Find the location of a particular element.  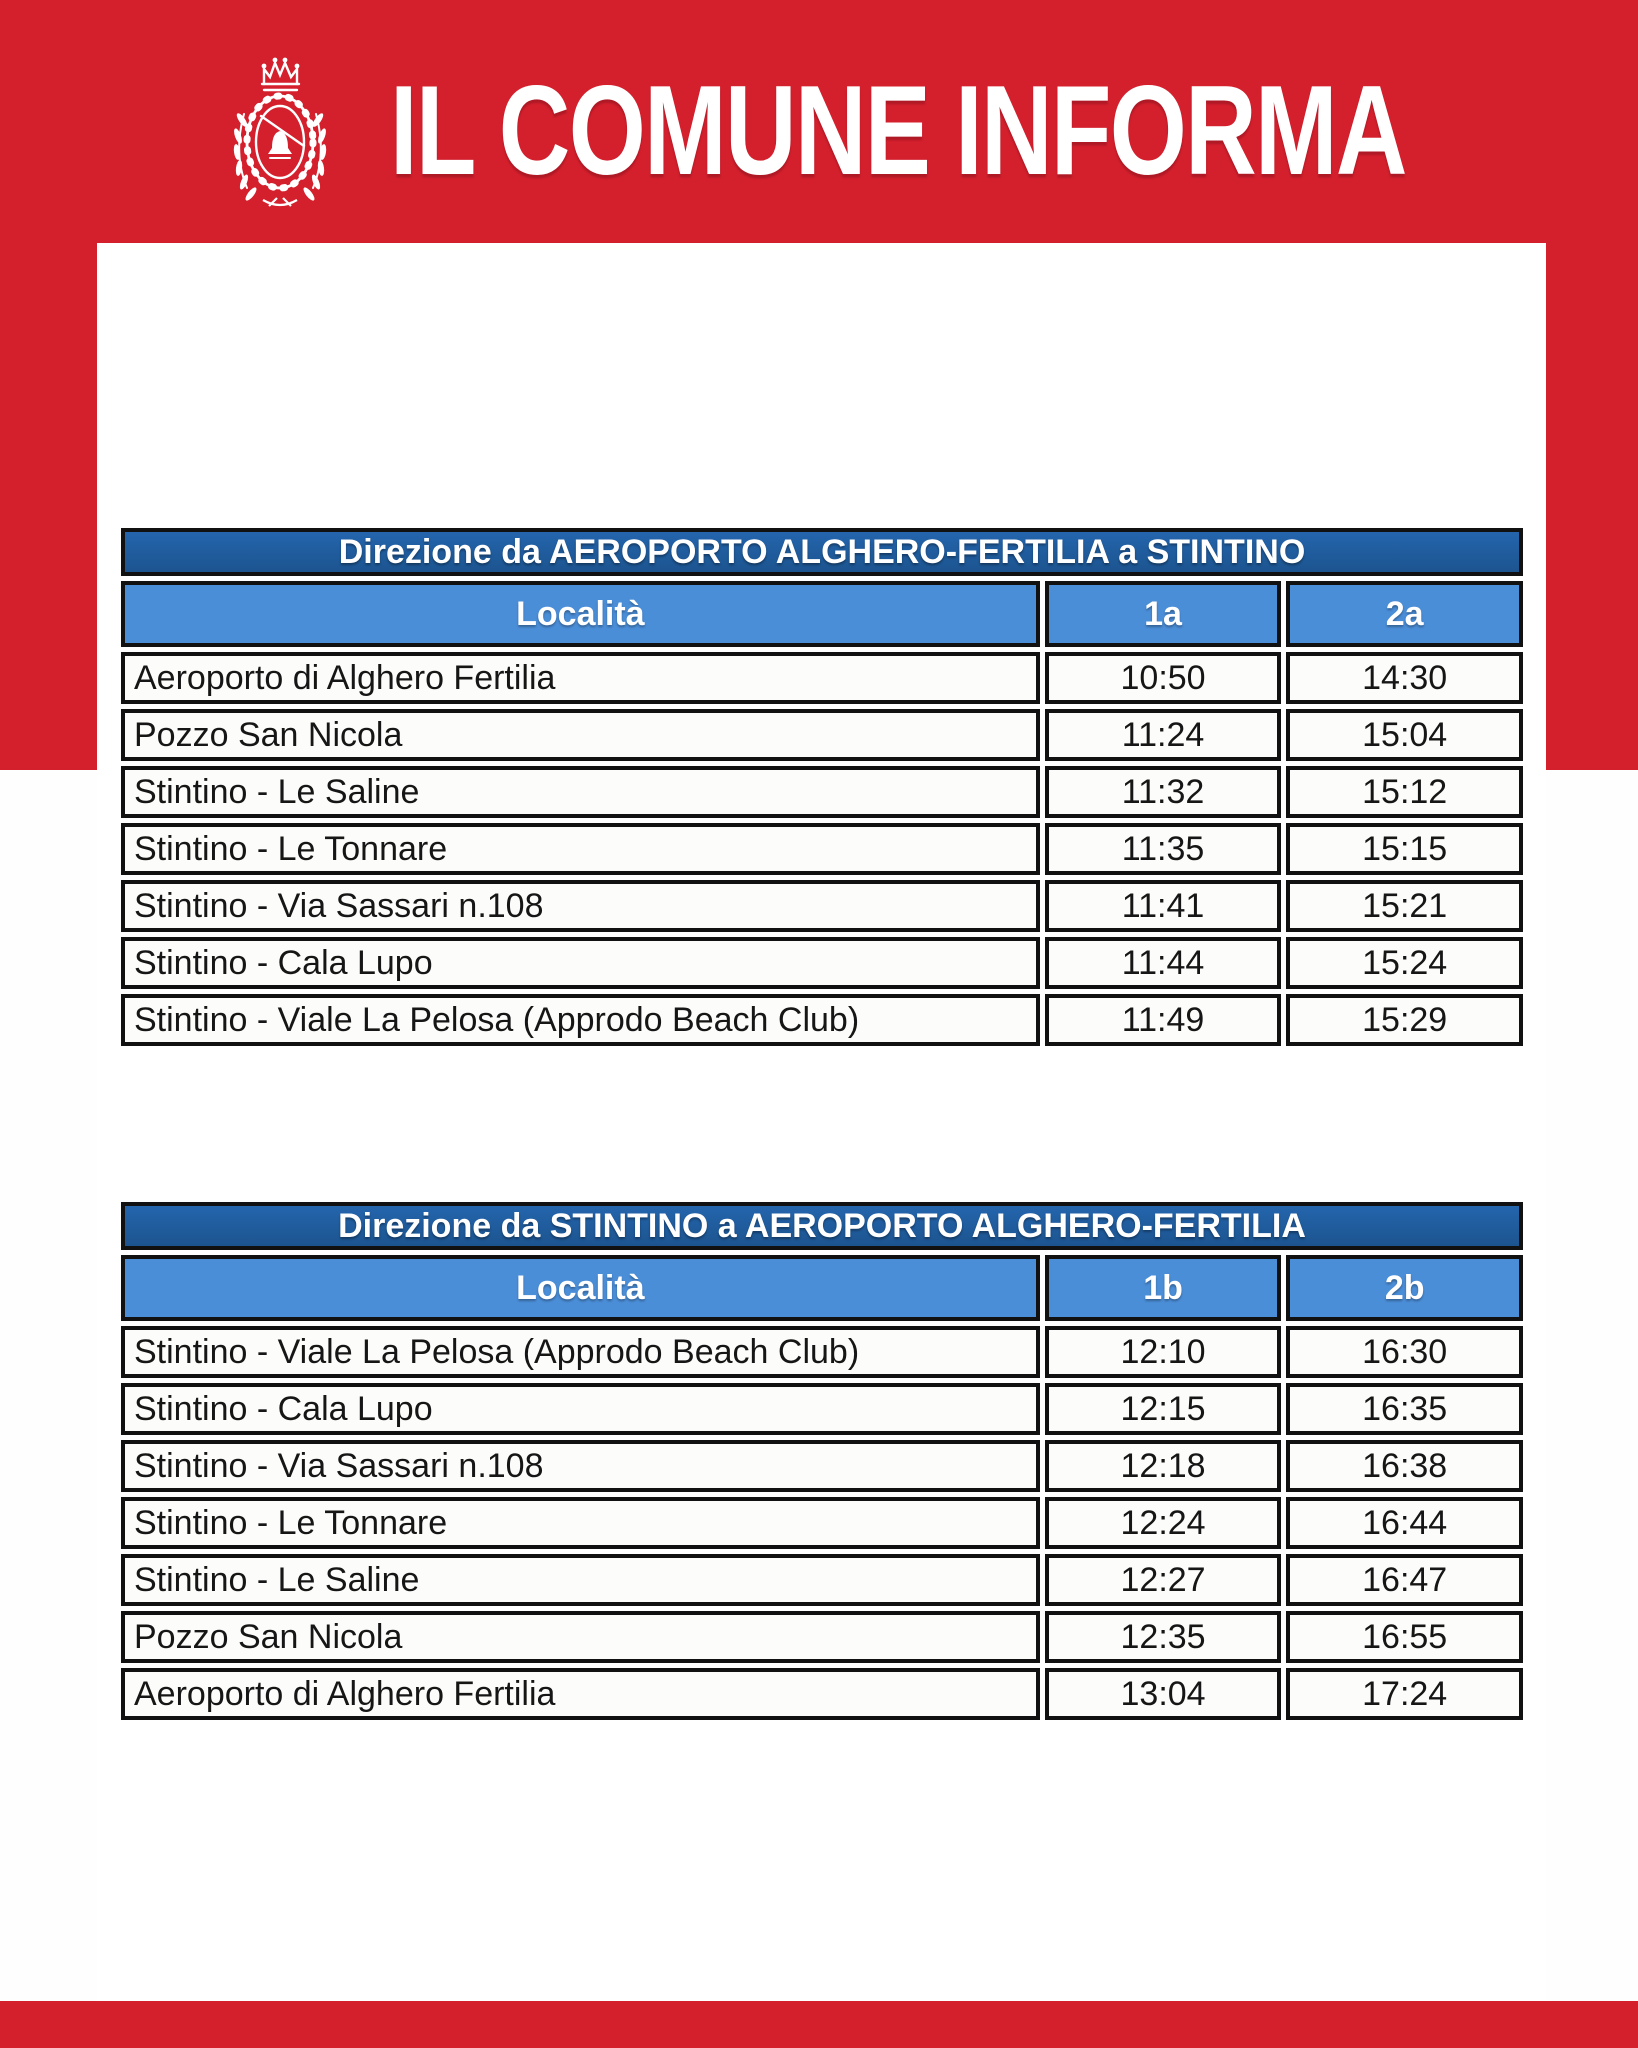

time-cell: 16:55 is located at coordinates (1404, 1637).